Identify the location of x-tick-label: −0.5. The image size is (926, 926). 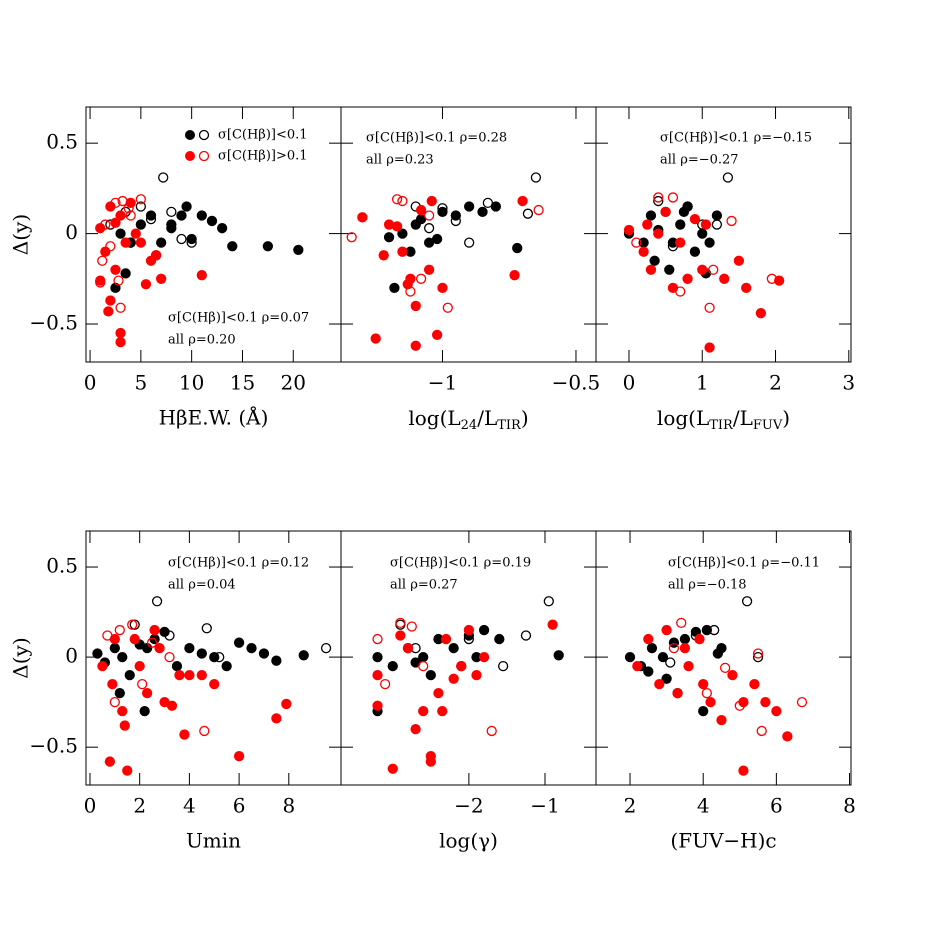
(576, 383).